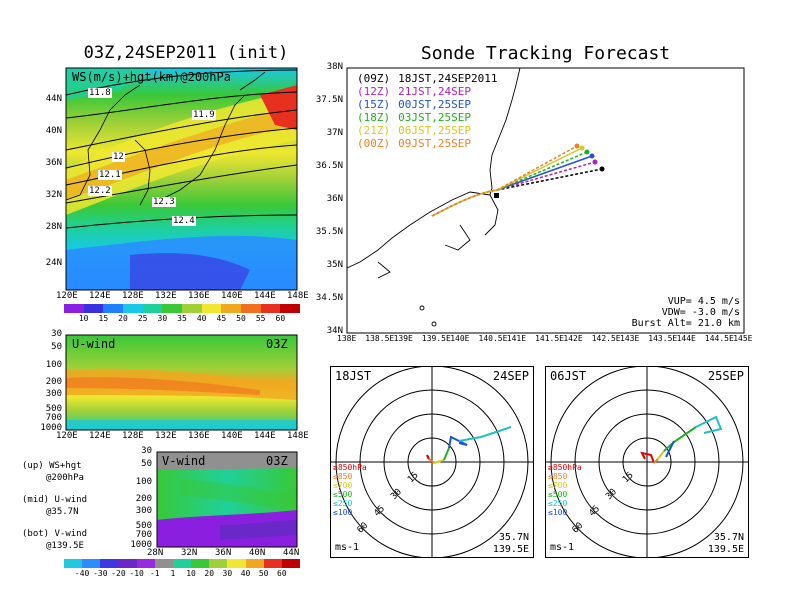 This screenshot has height=612, width=792. I want to click on launch-jst: 00JST,25SEP, so click(434, 104).